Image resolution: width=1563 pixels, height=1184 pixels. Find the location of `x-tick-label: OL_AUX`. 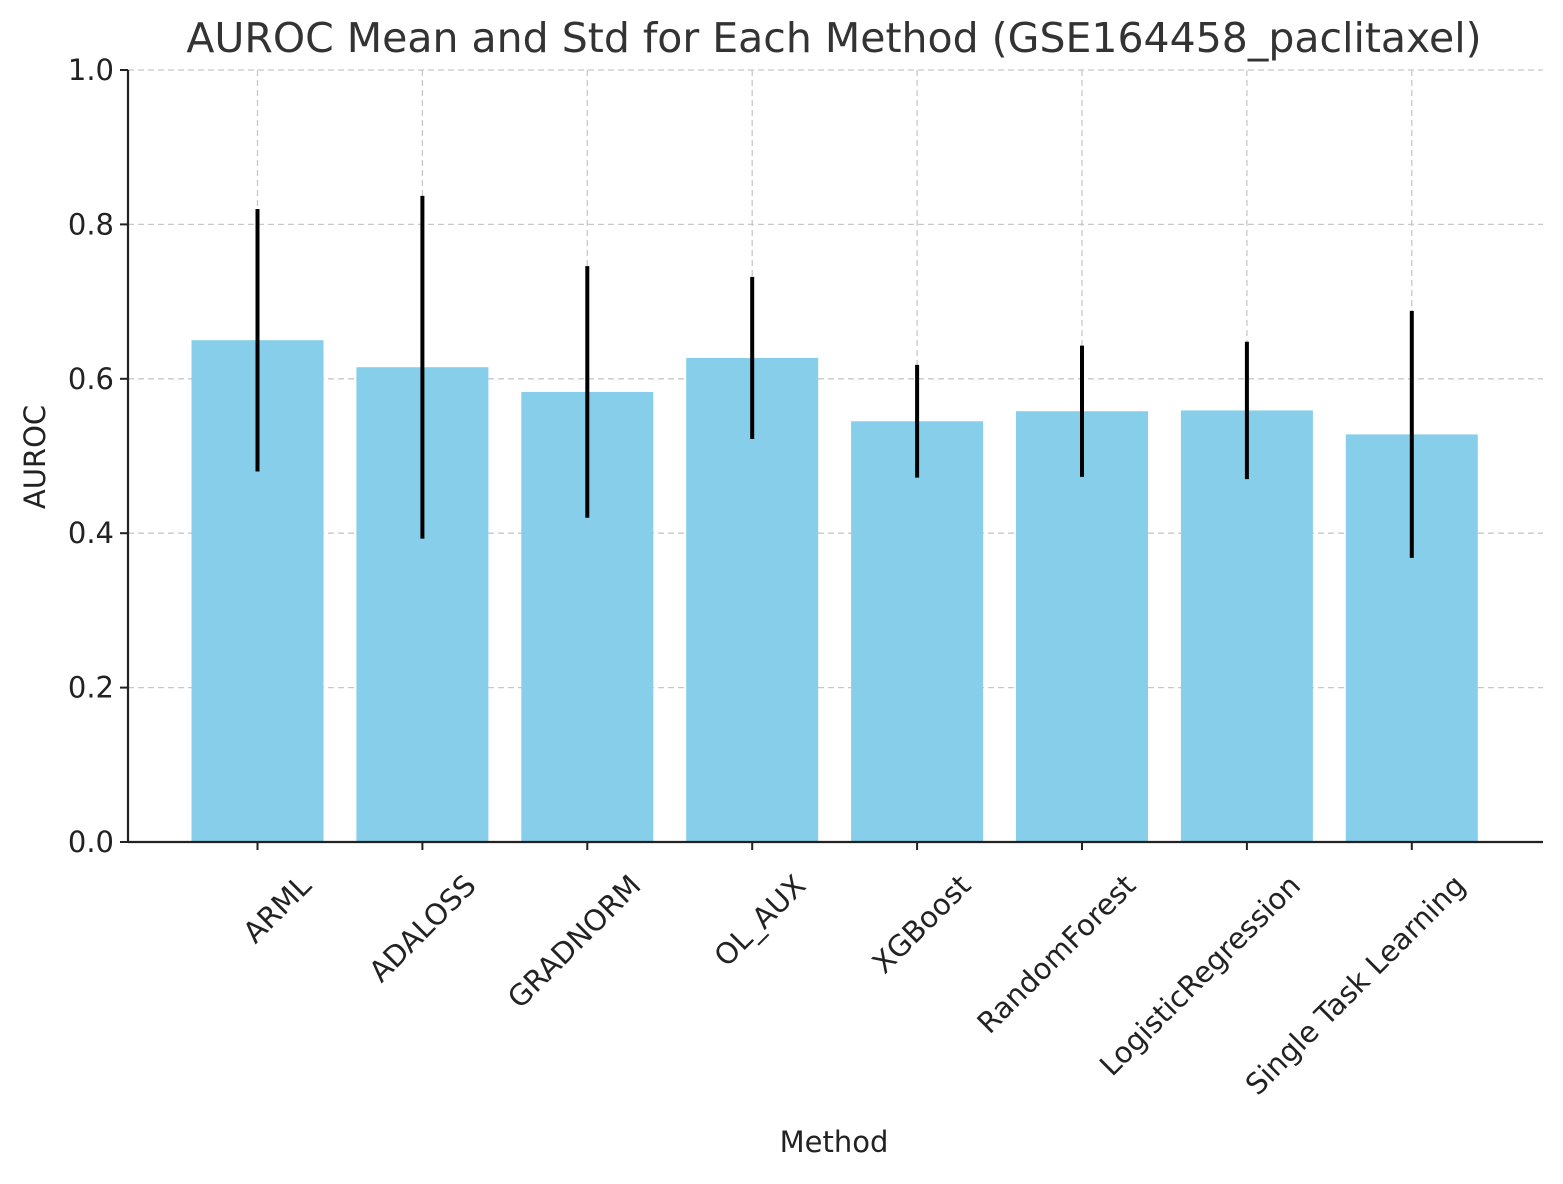

x-tick-label: OL_AUX is located at coordinates (759, 920).